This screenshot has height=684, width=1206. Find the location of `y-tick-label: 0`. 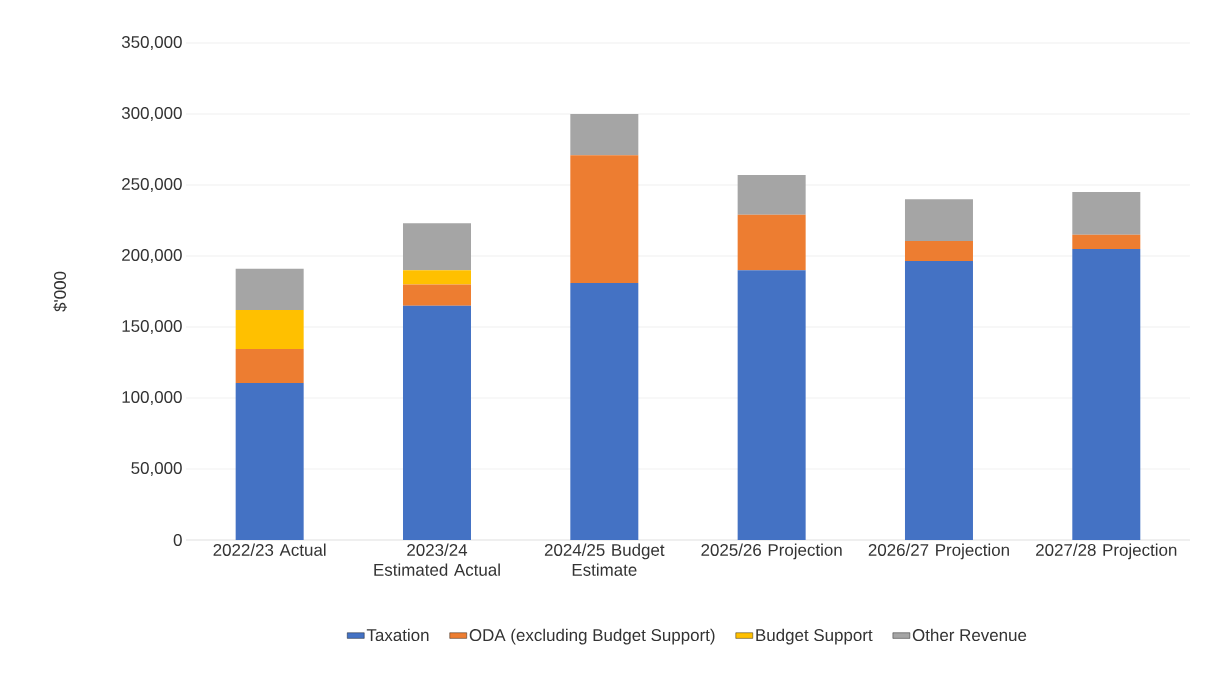

y-tick-label: 0 is located at coordinates (177, 540).